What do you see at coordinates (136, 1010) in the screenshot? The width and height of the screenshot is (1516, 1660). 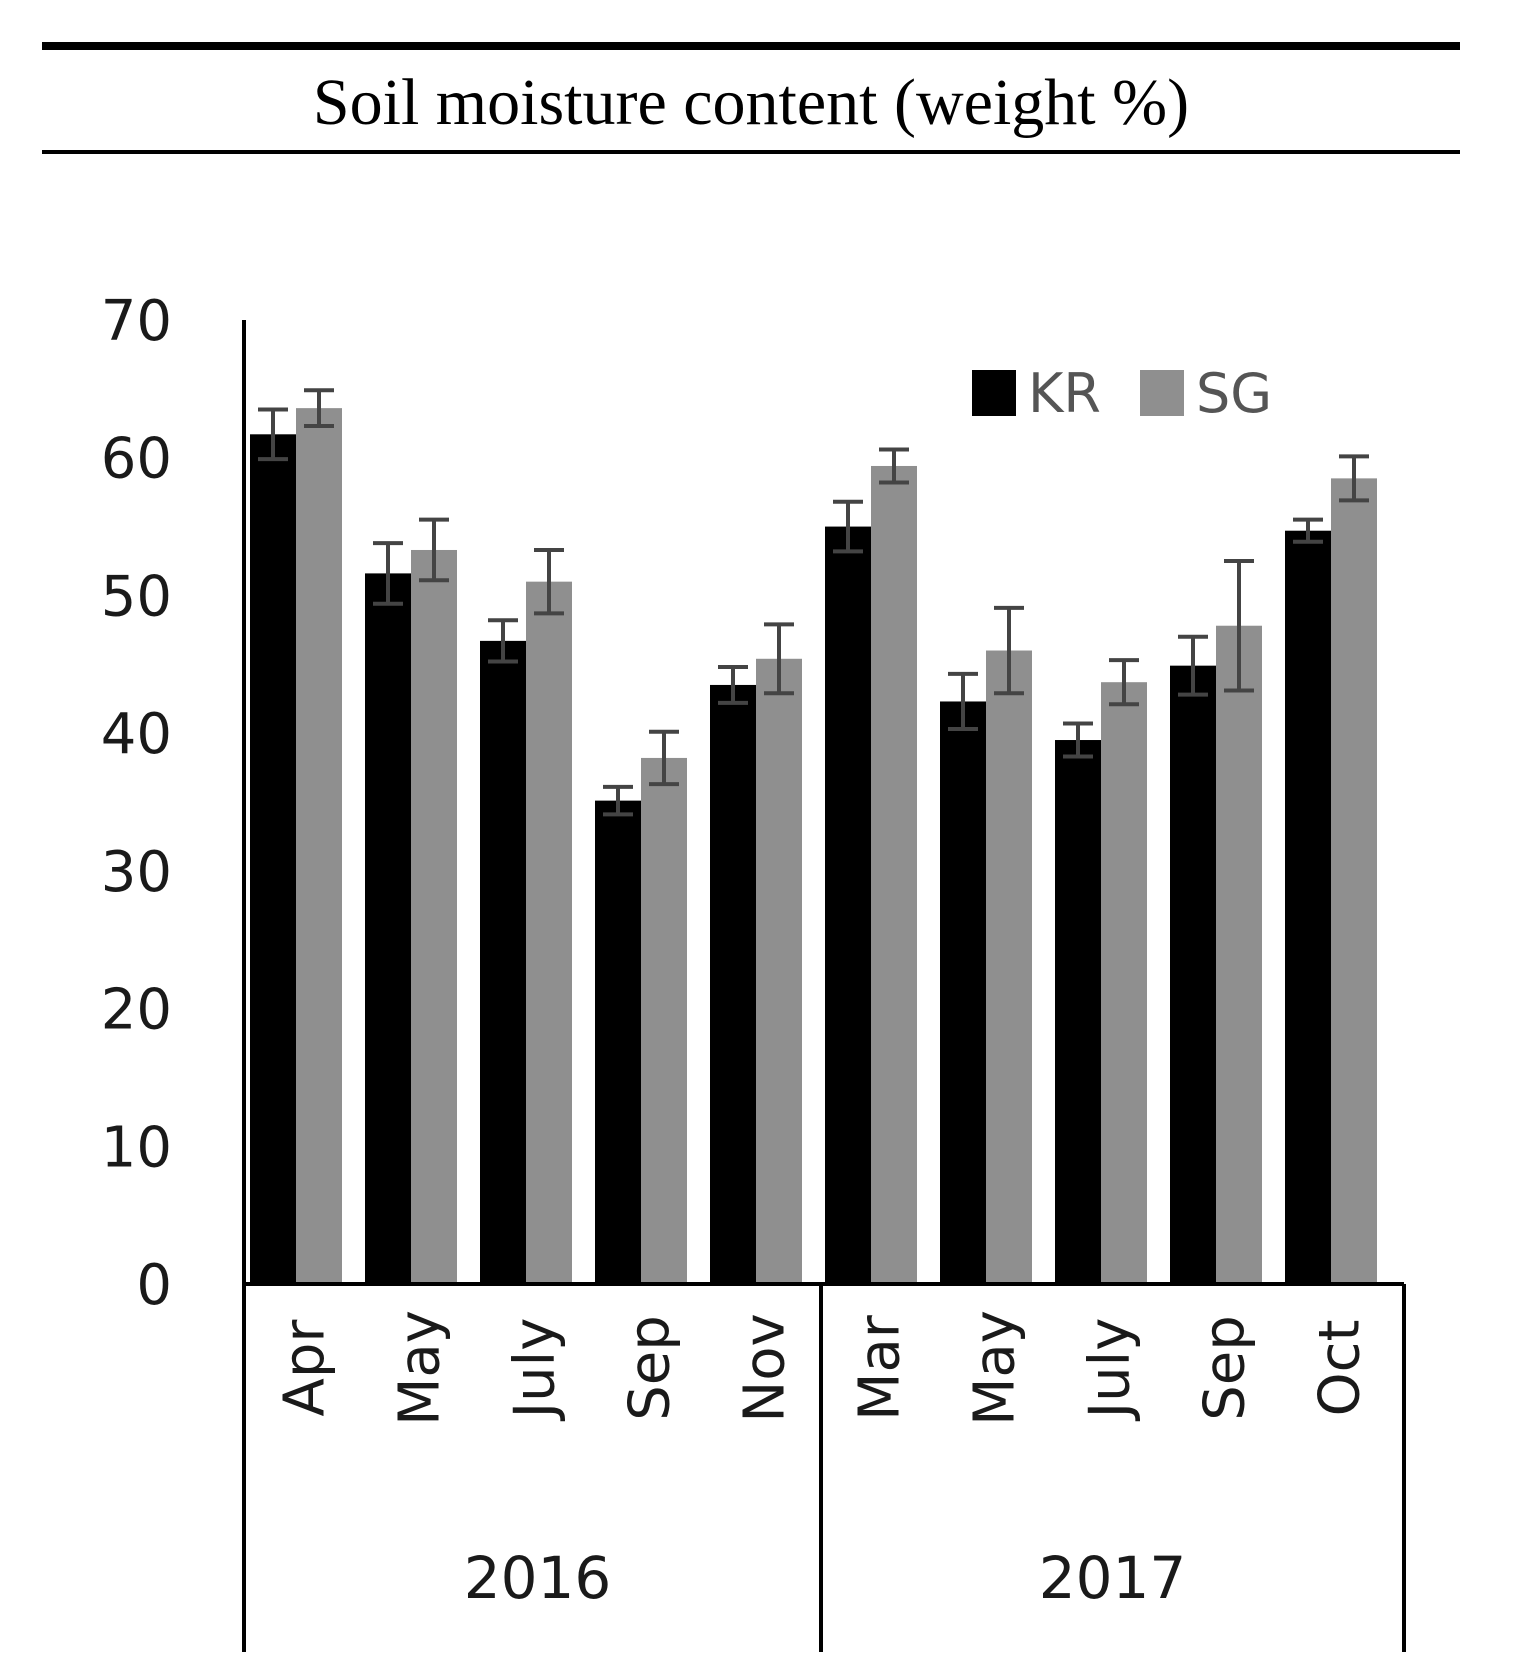 I see `y-tick-label: 20` at bounding box center [136, 1010].